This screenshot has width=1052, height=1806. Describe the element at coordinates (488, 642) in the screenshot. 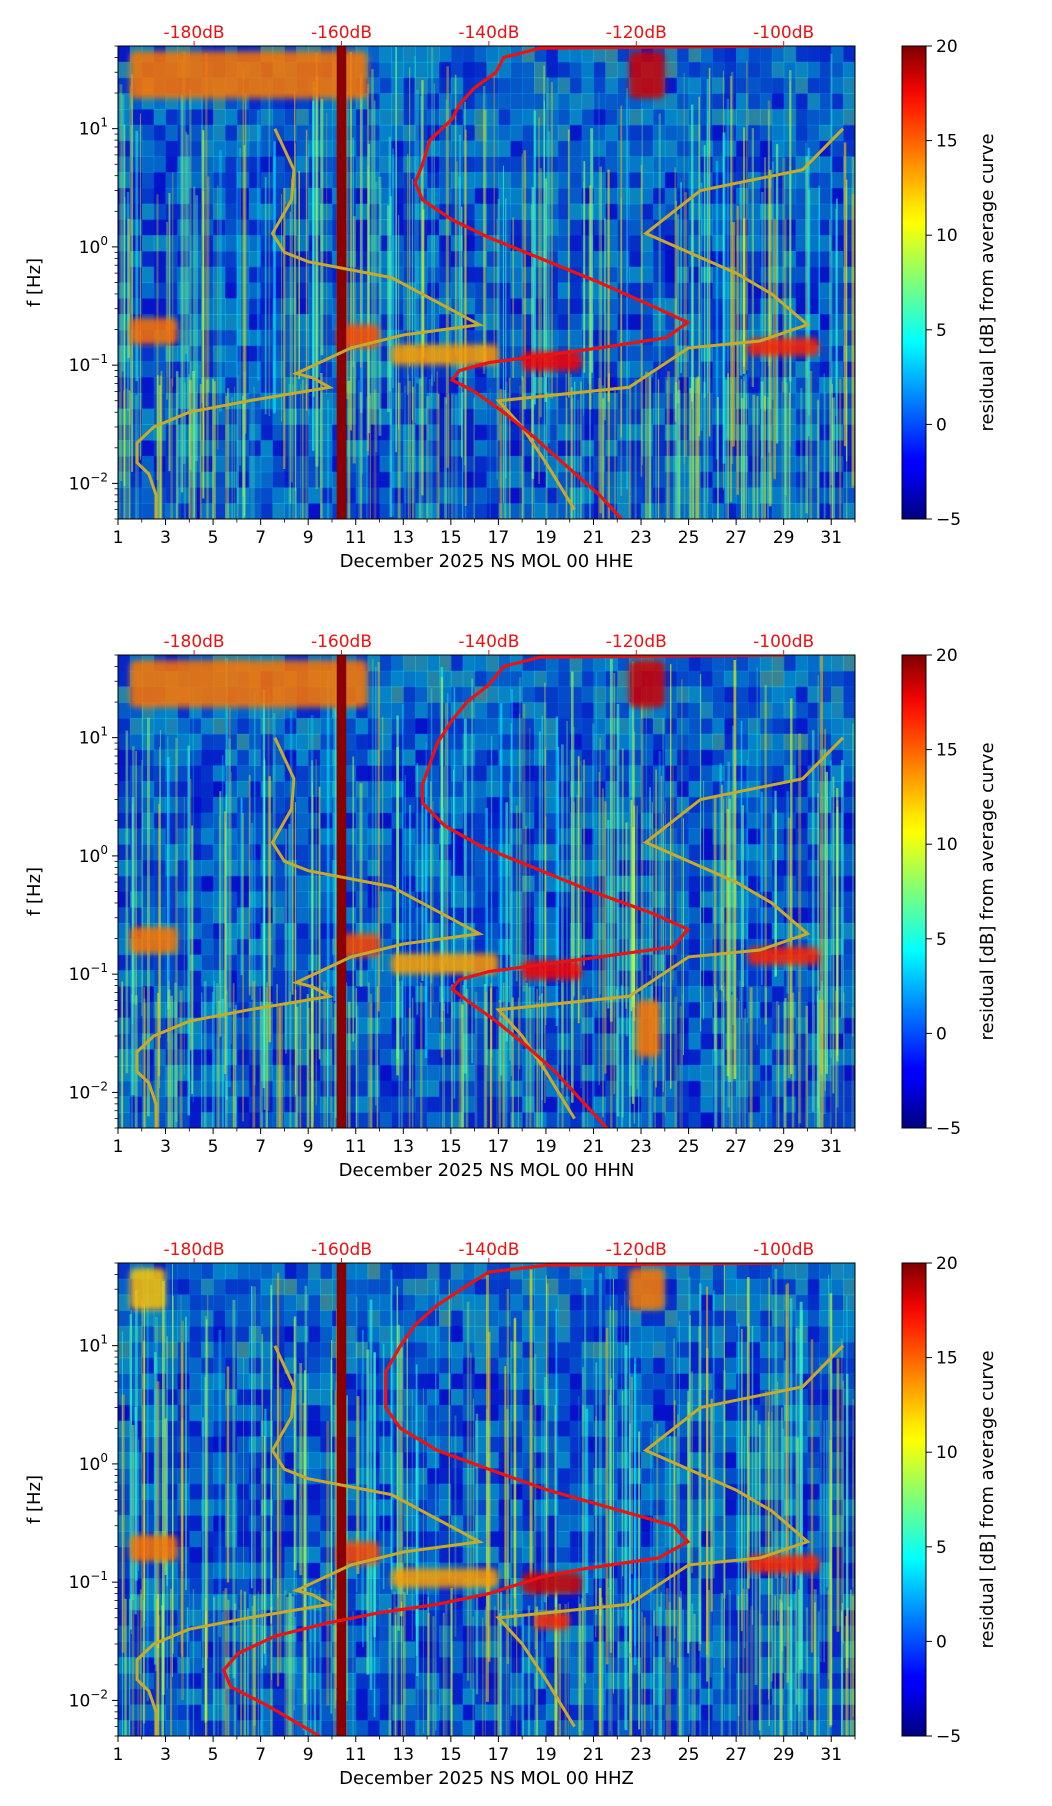

I see `db-tick-label: -140dB` at that location.